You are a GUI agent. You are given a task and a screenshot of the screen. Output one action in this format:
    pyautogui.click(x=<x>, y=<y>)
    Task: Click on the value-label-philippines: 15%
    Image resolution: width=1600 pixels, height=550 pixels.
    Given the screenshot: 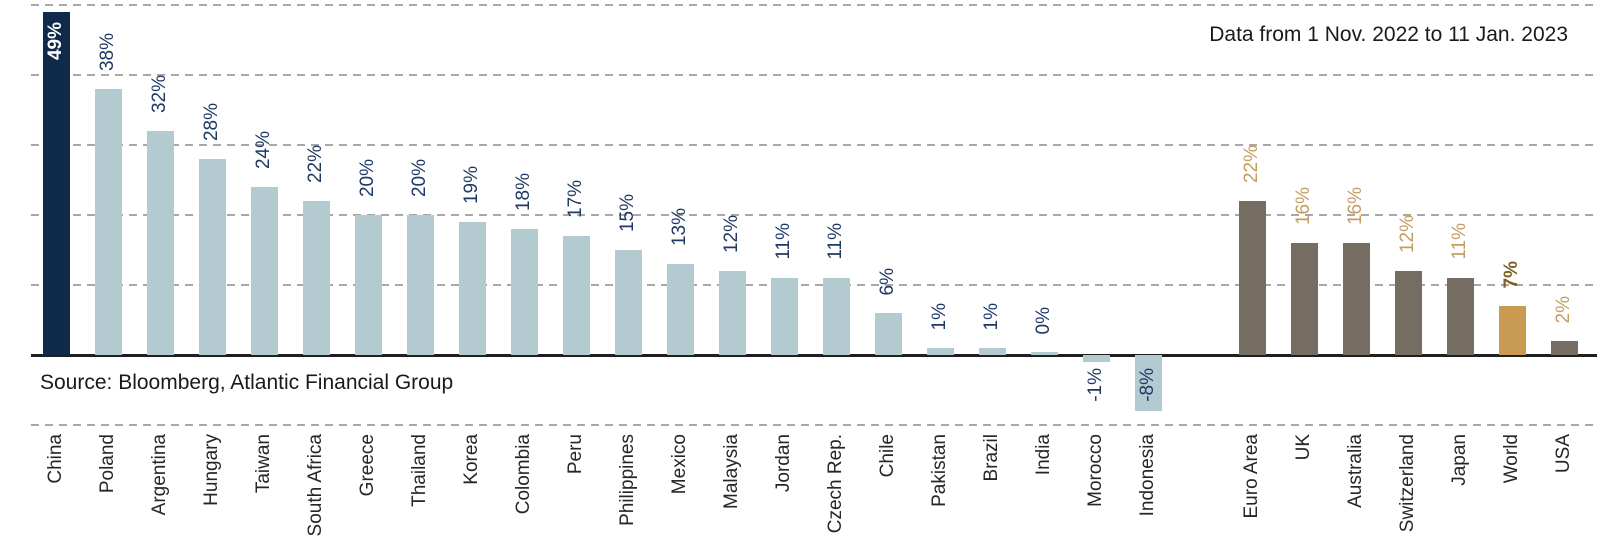 What is the action you would take?
    pyautogui.click(x=627, y=212)
    